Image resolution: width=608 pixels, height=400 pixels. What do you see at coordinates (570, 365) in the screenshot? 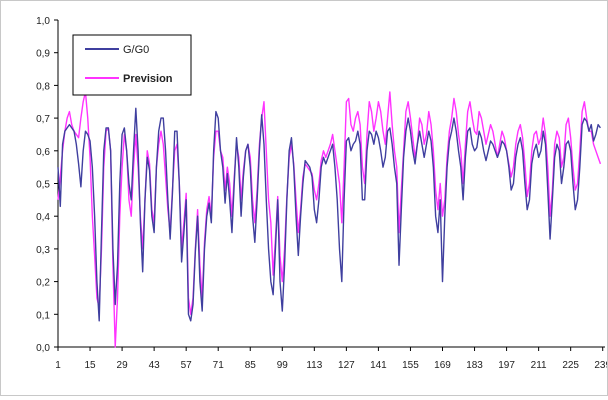
I see `x-tick-label: 225` at bounding box center [570, 365].